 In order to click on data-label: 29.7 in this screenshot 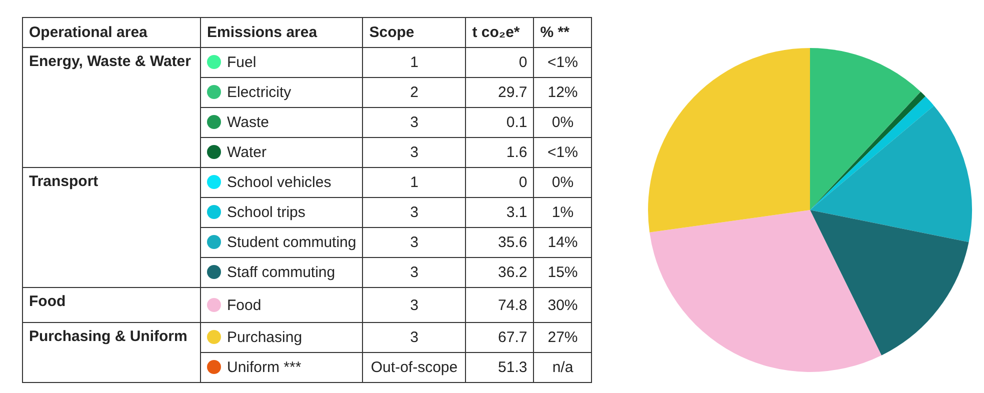, I will do `click(500, 93)`.